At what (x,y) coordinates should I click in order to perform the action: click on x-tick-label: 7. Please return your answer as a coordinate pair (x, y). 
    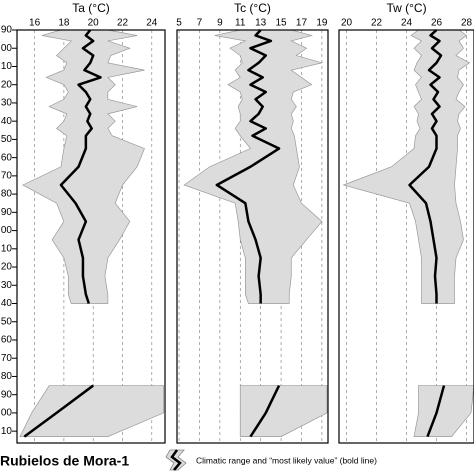
    Looking at the image, I should click on (200, 23).